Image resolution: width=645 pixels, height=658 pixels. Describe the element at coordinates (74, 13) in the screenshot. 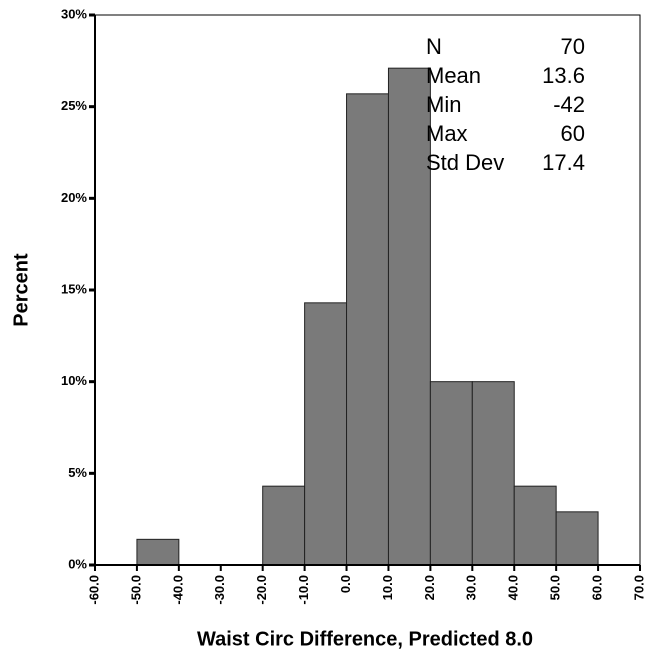

I see `y-tick-label: 30%` at that location.